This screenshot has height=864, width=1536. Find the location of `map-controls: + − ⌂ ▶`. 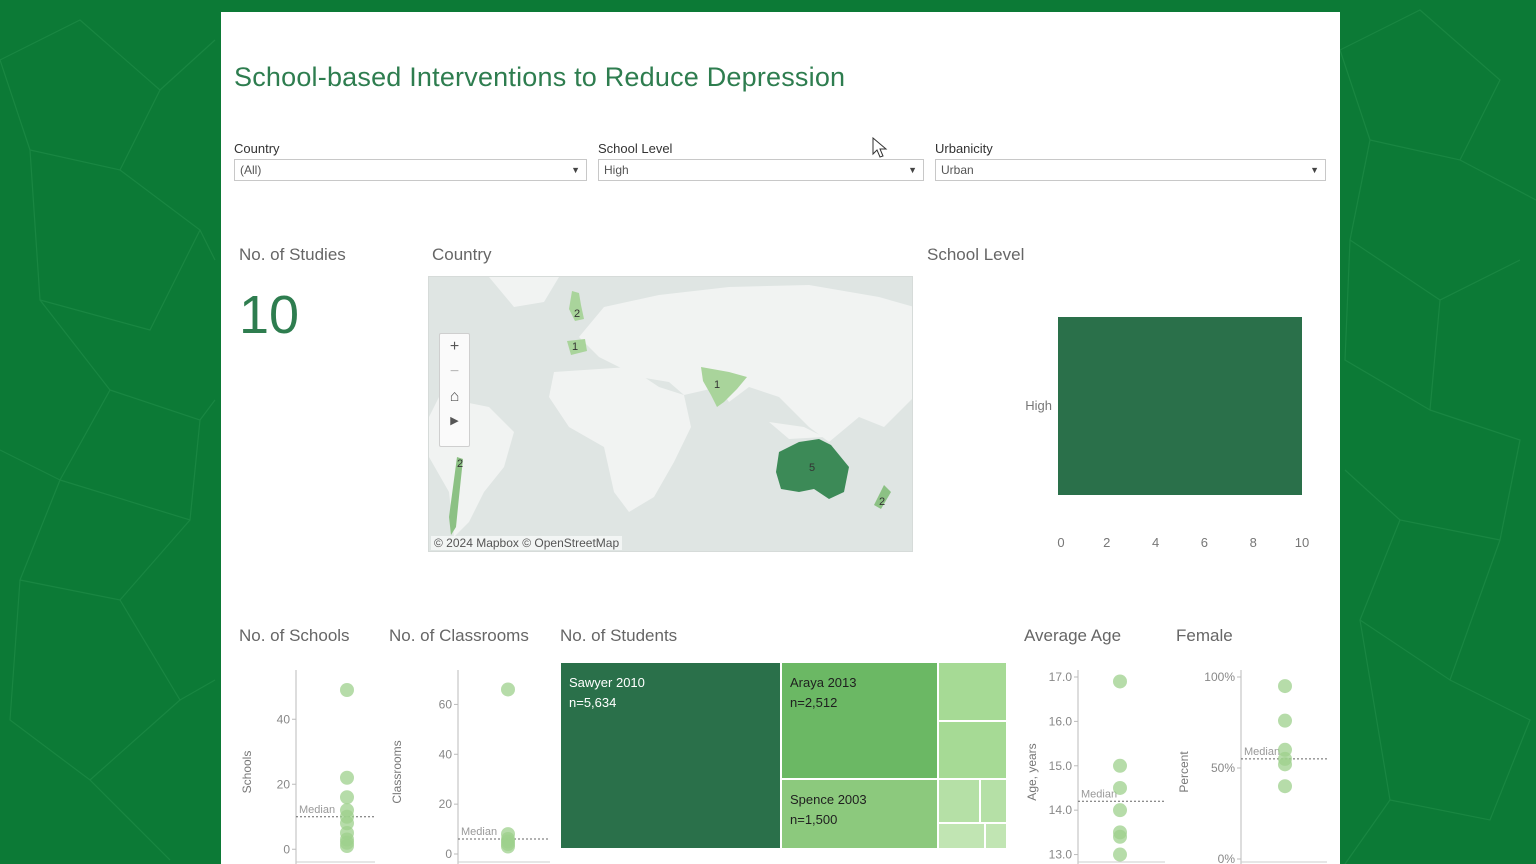

map-controls: + − ⌂ ▶ is located at coordinates (454, 390).